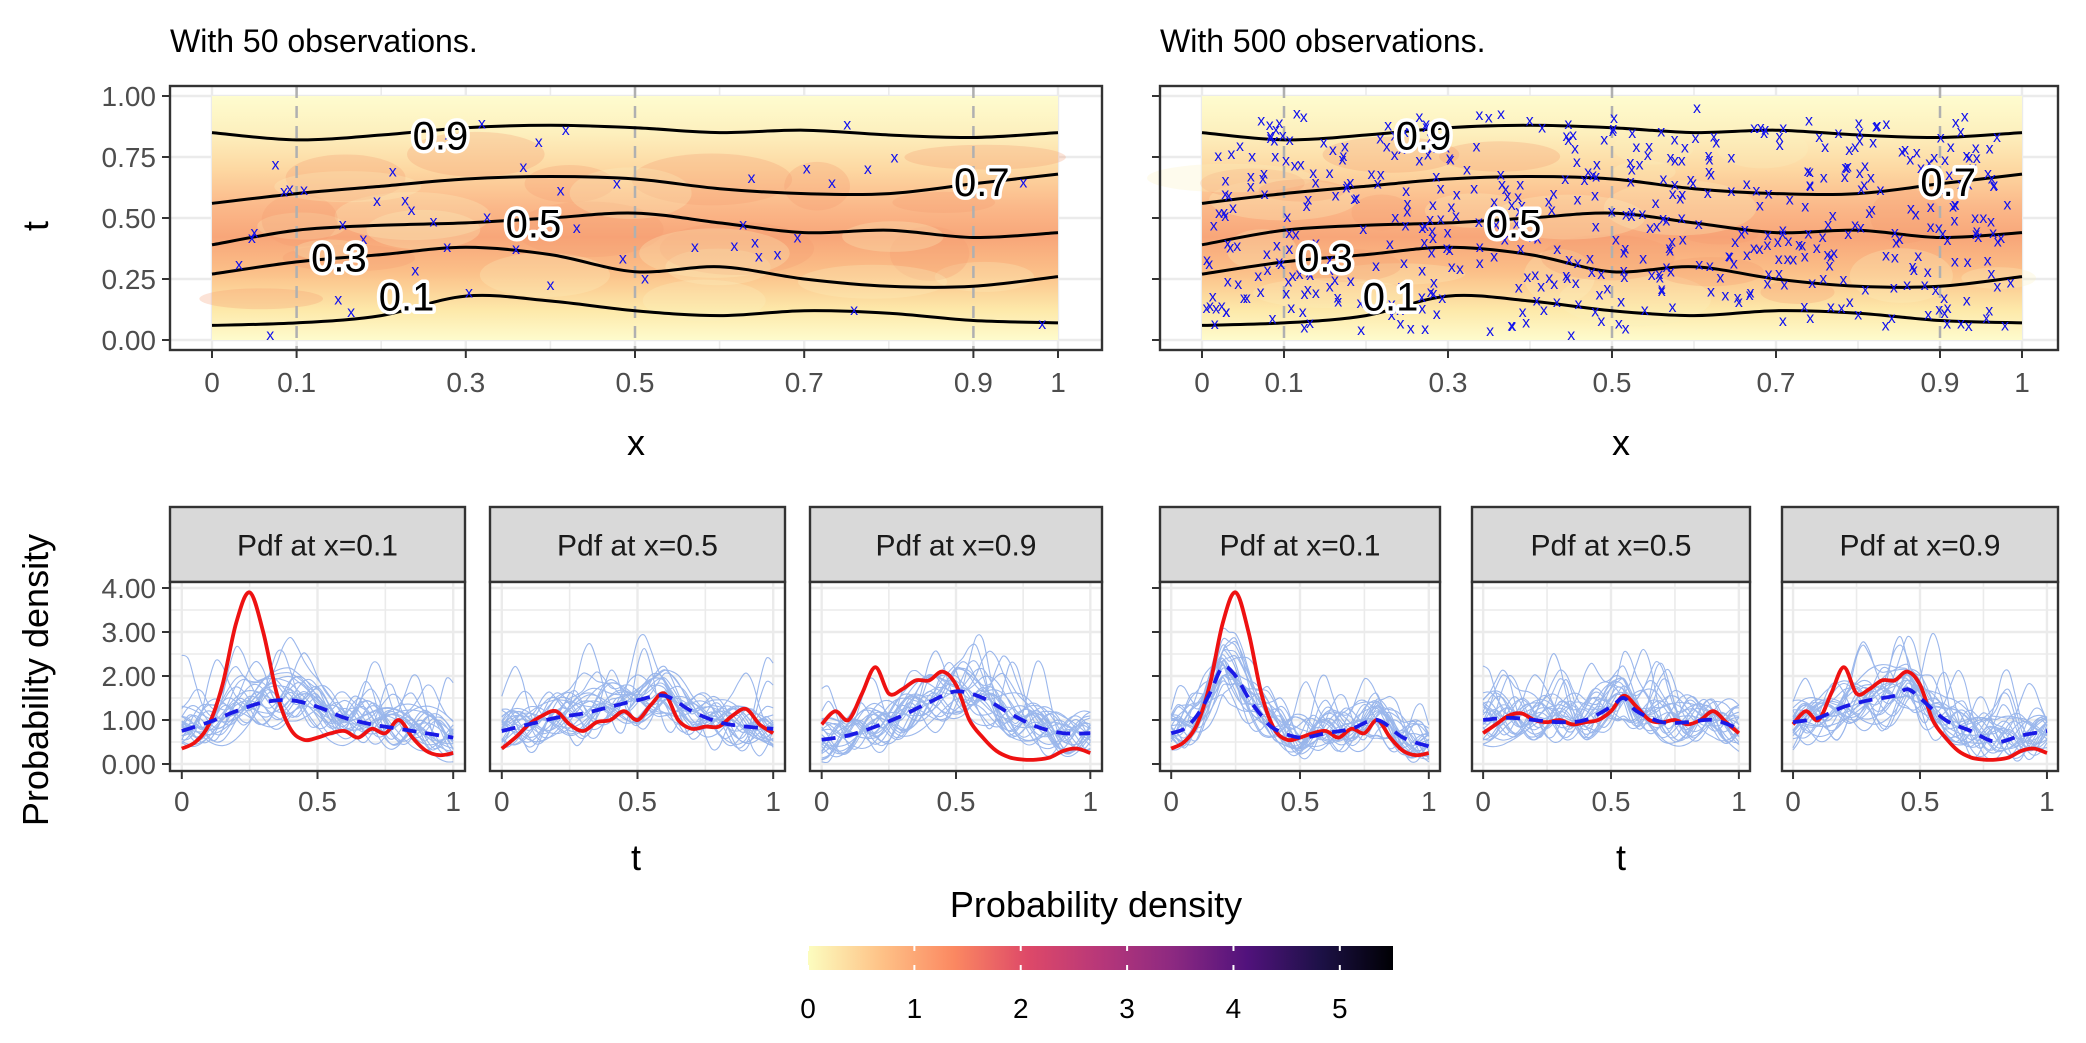 The width and height of the screenshot is (2086, 1043). Describe the element at coordinates (1611, 661) in the screenshot. I see `facet-2: Pdf at x=0.5 0 0.5 1` at that location.